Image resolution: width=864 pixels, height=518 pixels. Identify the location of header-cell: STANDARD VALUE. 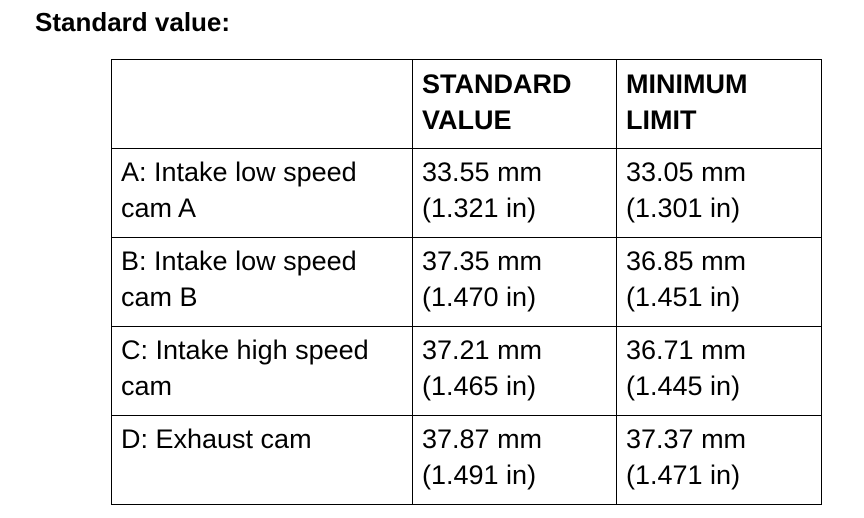
(514, 104).